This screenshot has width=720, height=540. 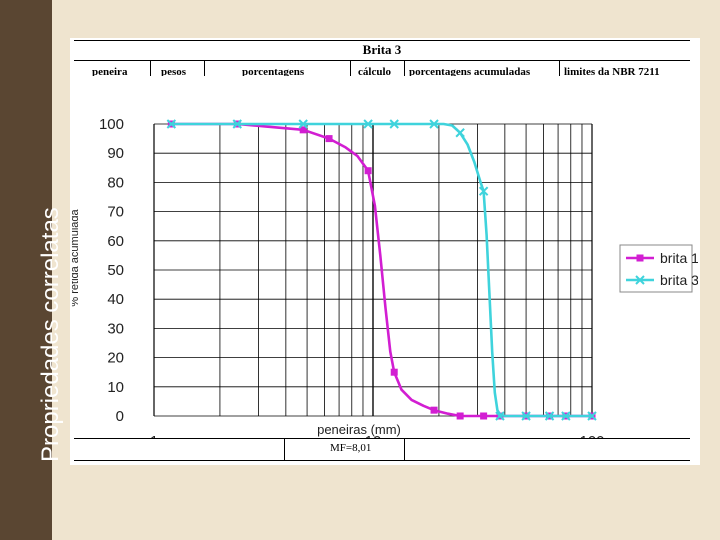 What do you see at coordinates (115, 387) in the screenshot?
I see `y-tick-label: 10` at bounding box center [115, 387].